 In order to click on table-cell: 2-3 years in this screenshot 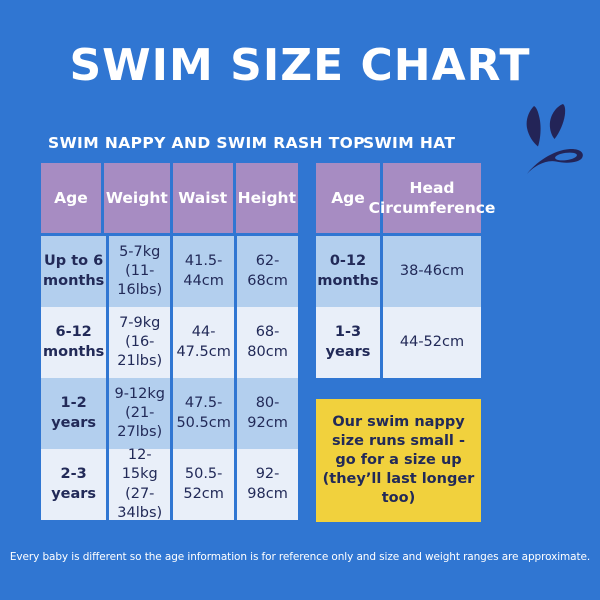, I will do `click(74, 484)`.